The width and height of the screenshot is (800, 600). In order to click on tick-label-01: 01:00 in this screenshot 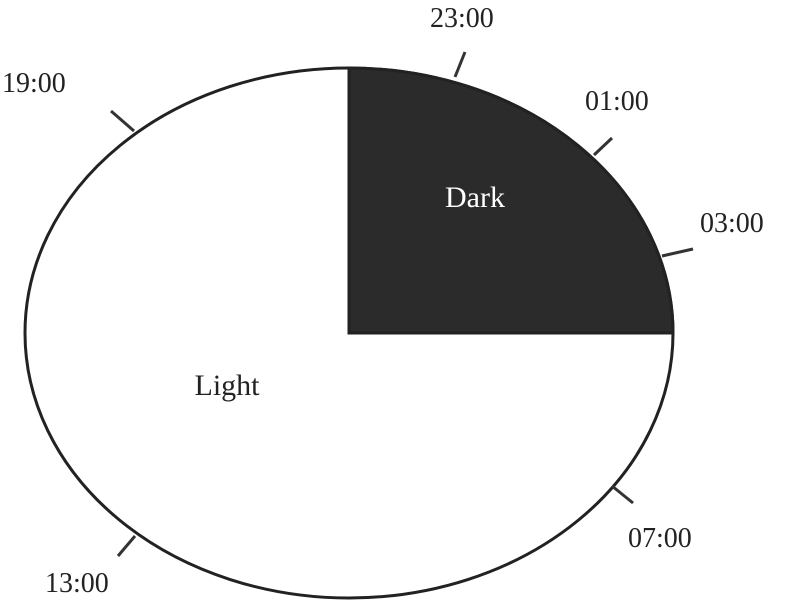, I will do `click(617, 101)`.